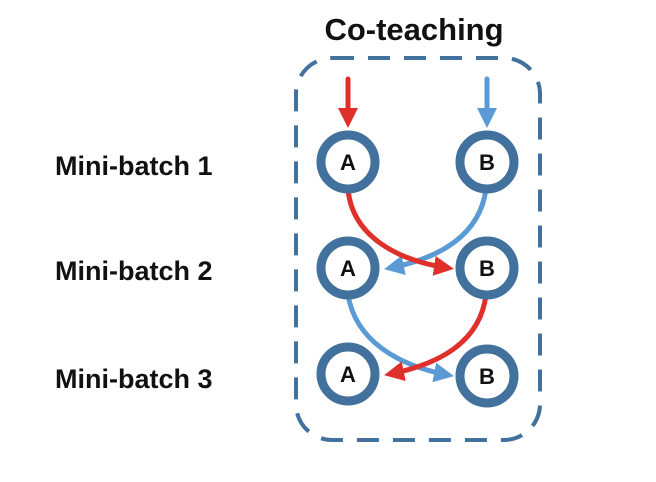  Describe the element at coordinates (134, 166) in the screenshot. I see `row-label-mini-batch-1: Mini-batch 1` at that location.